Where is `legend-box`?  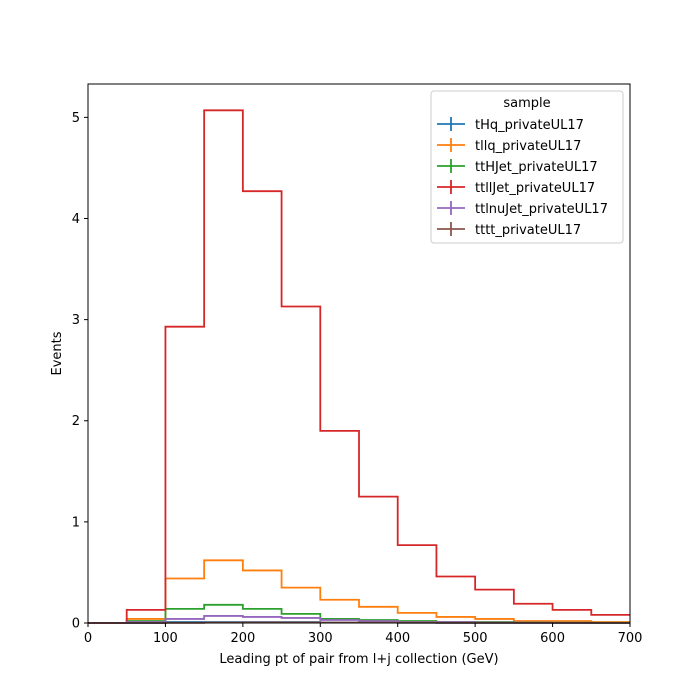
legend-box is located at coordinates (527, 167).